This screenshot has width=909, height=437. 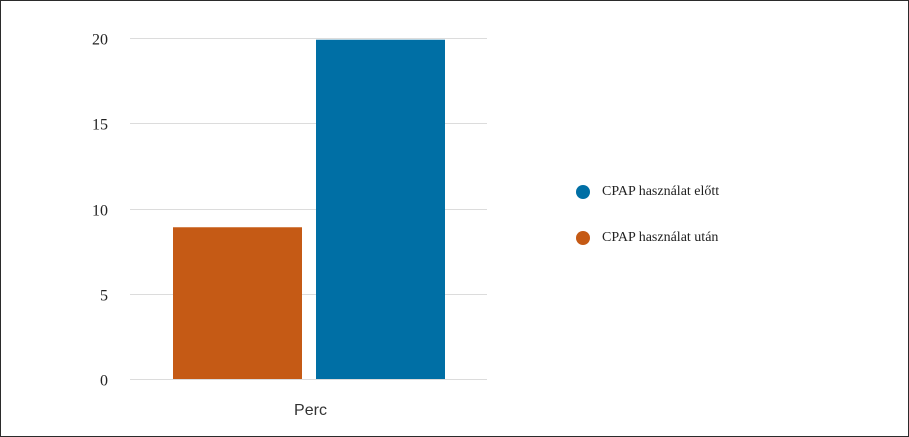 I want to click on legend-item-before: CPAP használat előtt, so click(x=647, y=192).